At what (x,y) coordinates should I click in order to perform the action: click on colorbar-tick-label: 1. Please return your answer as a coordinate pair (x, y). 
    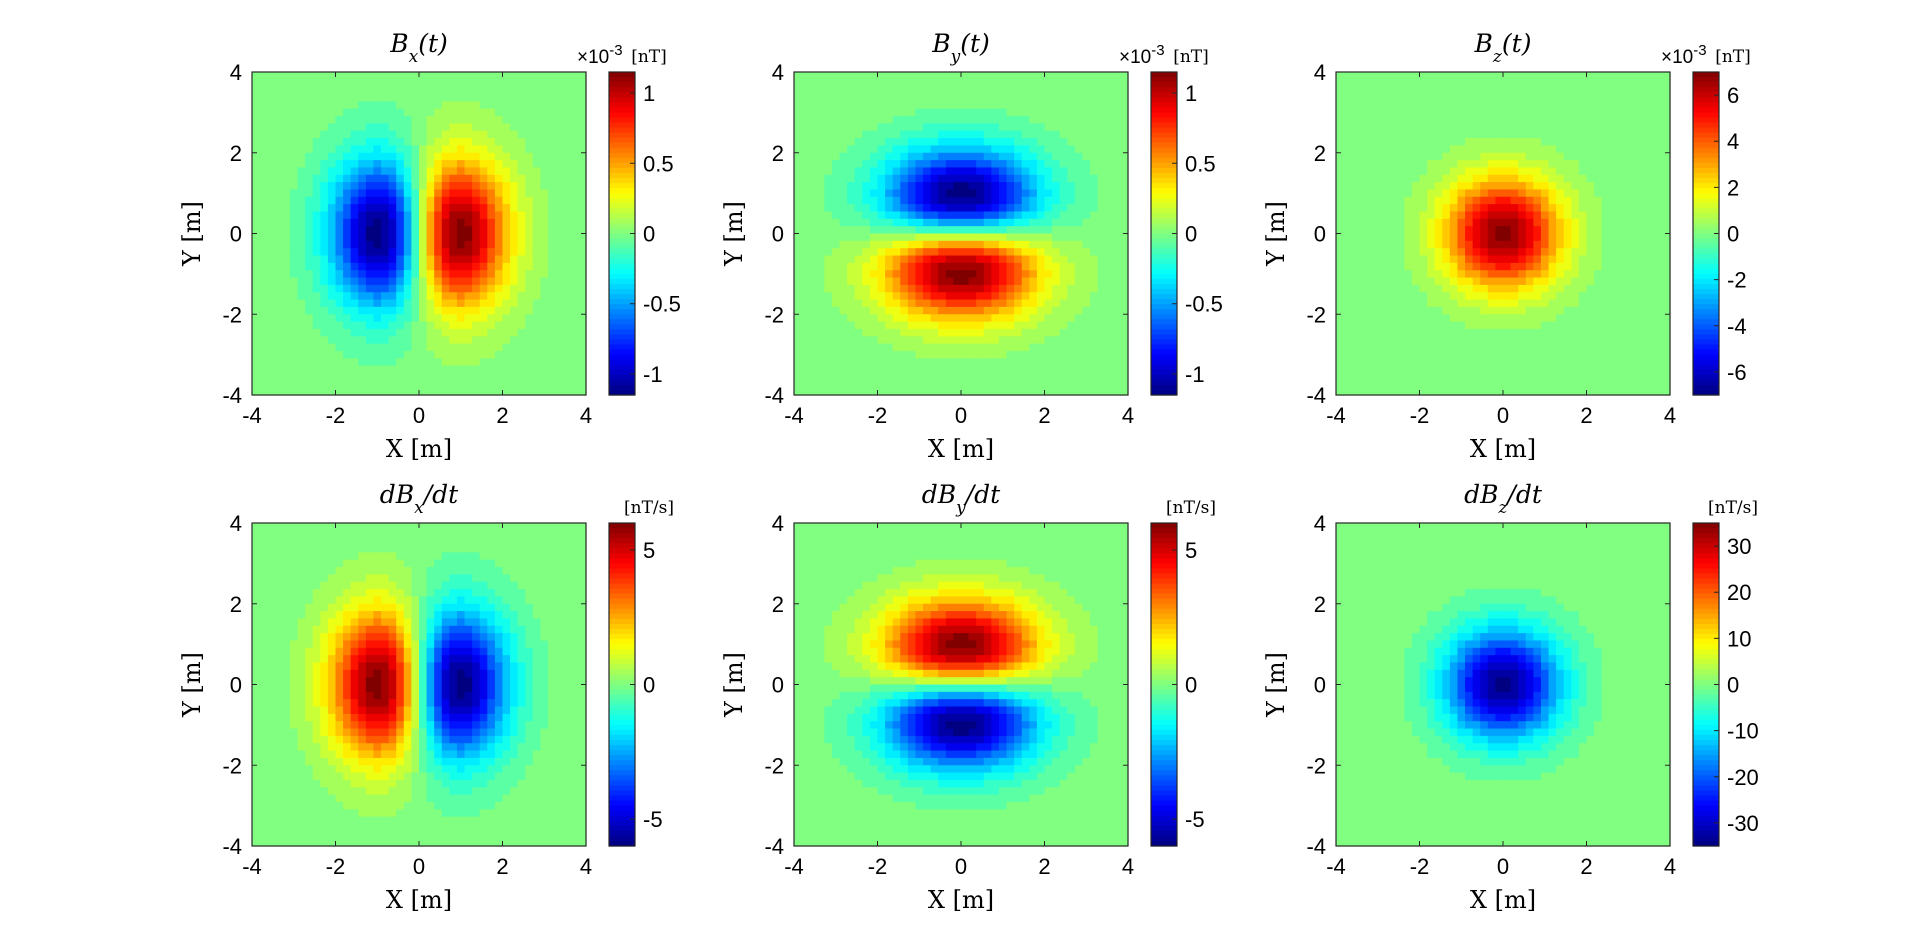
    Looking at the image, I should click on (1191, 93).